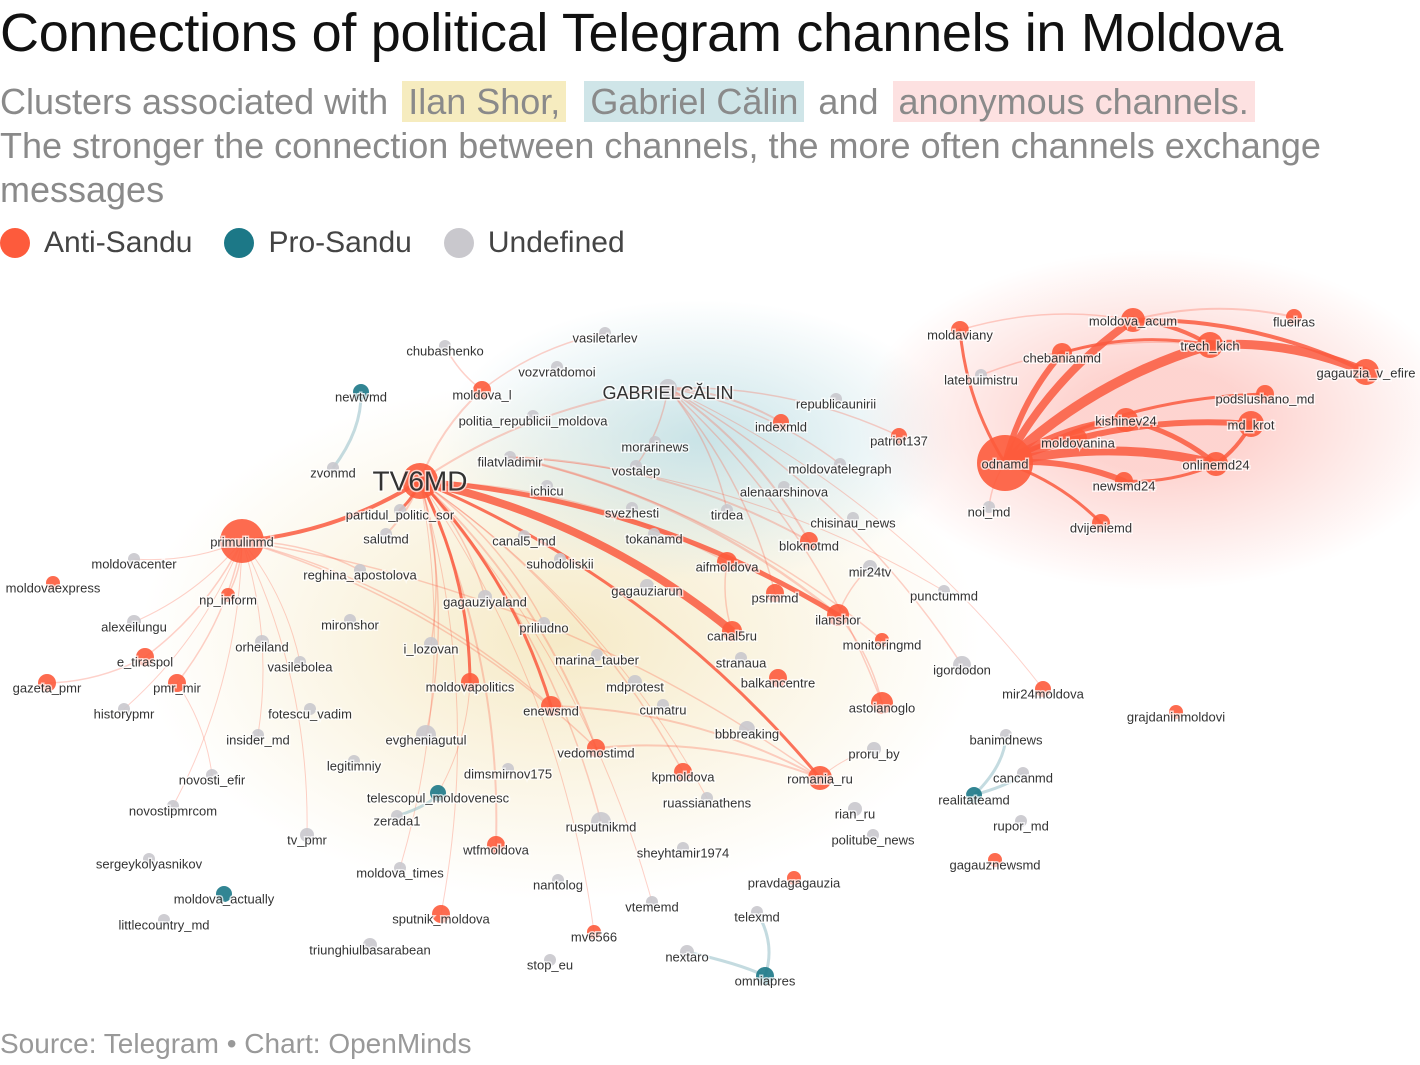  I want to click on node-label: canal5ru, so click(732, 635).